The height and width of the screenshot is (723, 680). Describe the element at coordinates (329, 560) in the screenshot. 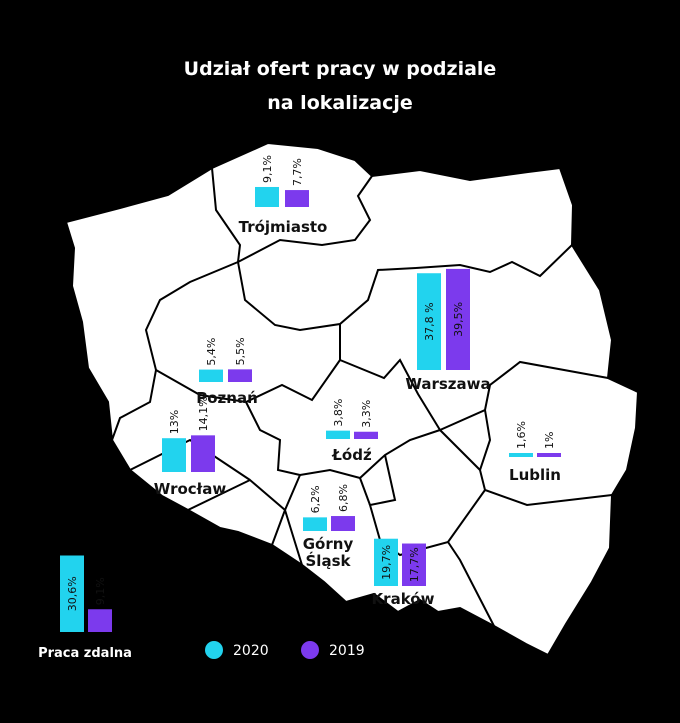

I see `city-label-gorny-slask-line2: Śląsk` at that location.